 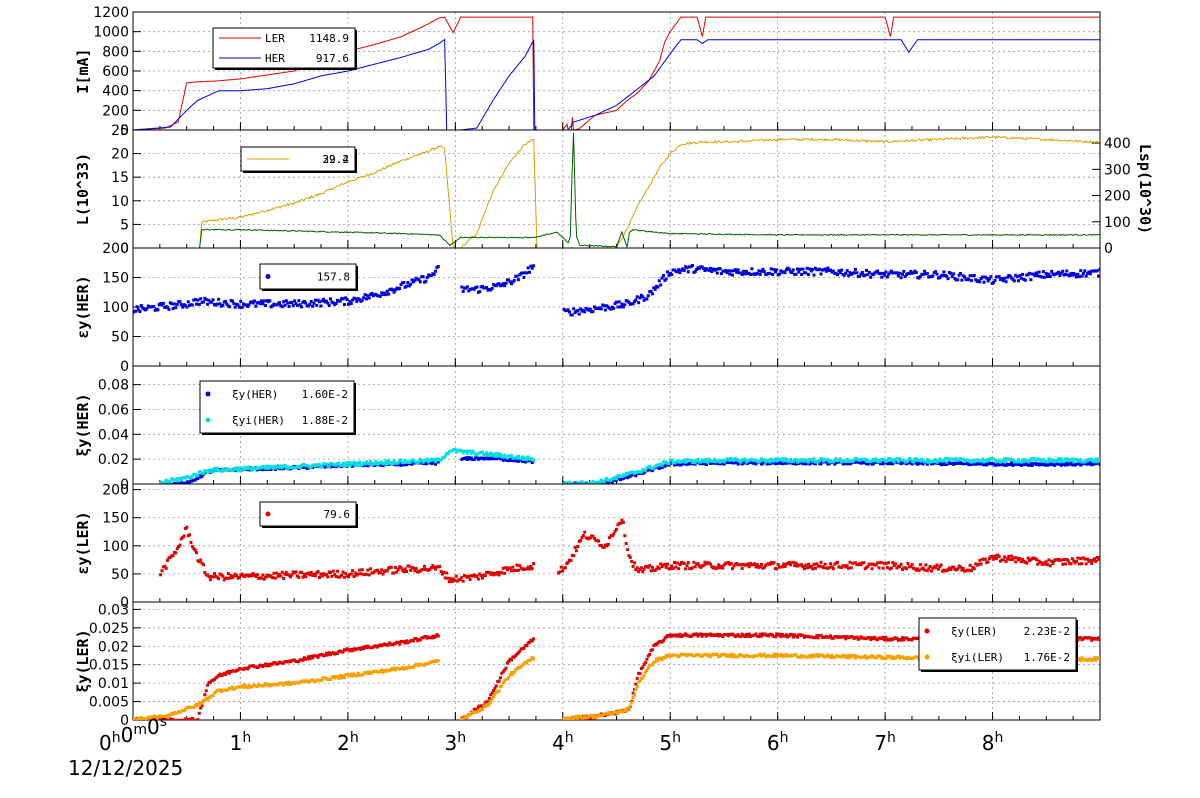 I want to click on legend-value: 1.76E-2, so click(x=1047, y=657).